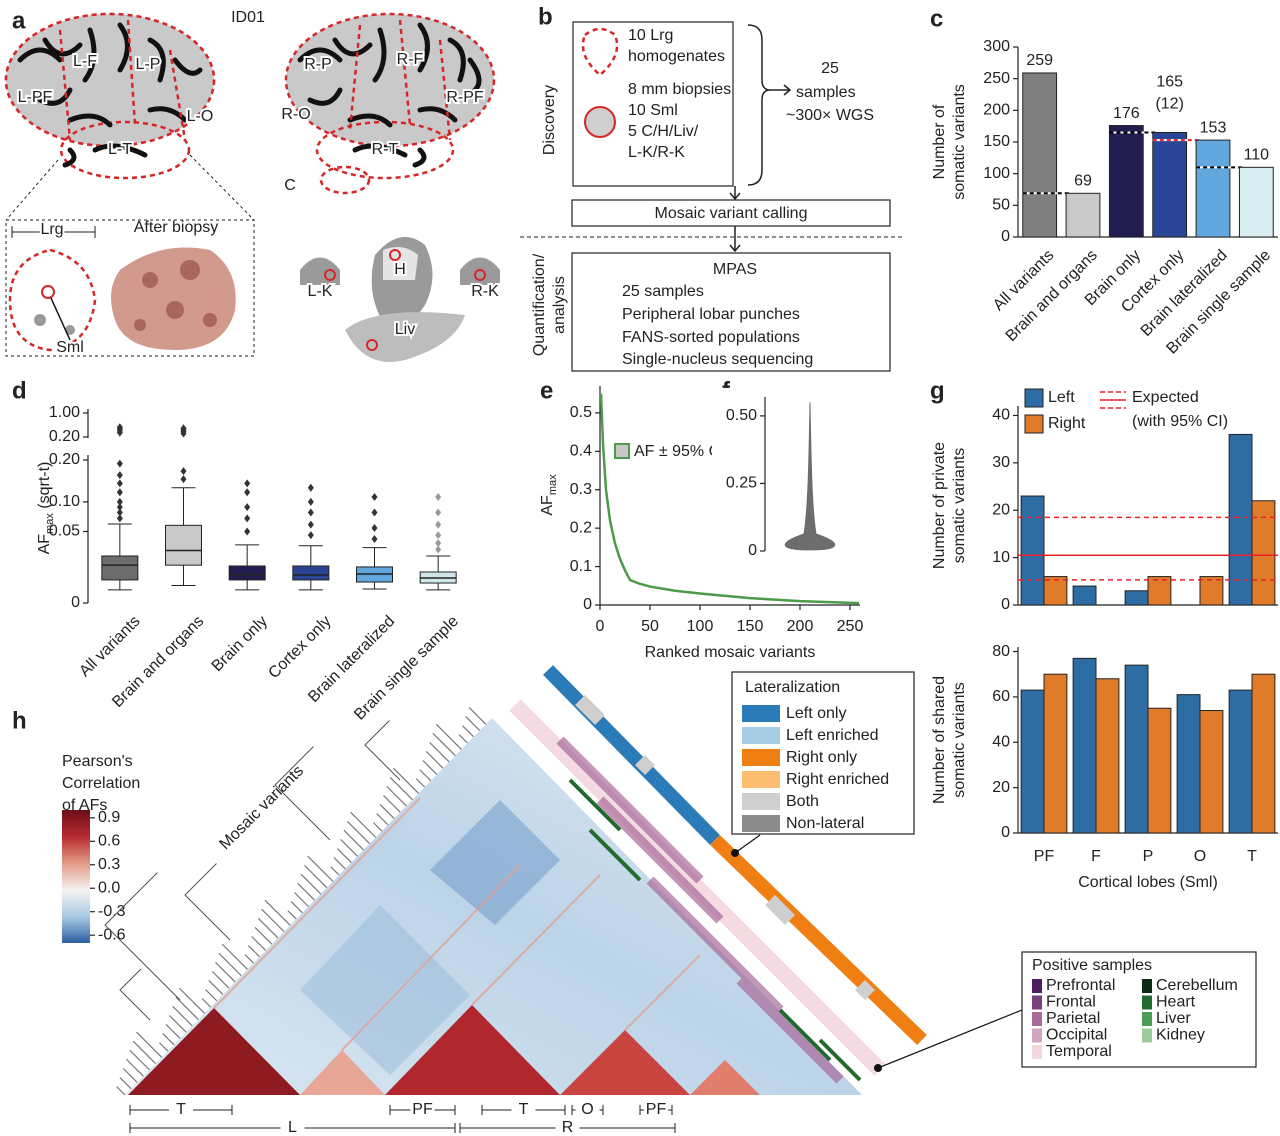 This screenshot has width=1280, height=1136. I want to click on panel-letter: e, so click(546, 390).